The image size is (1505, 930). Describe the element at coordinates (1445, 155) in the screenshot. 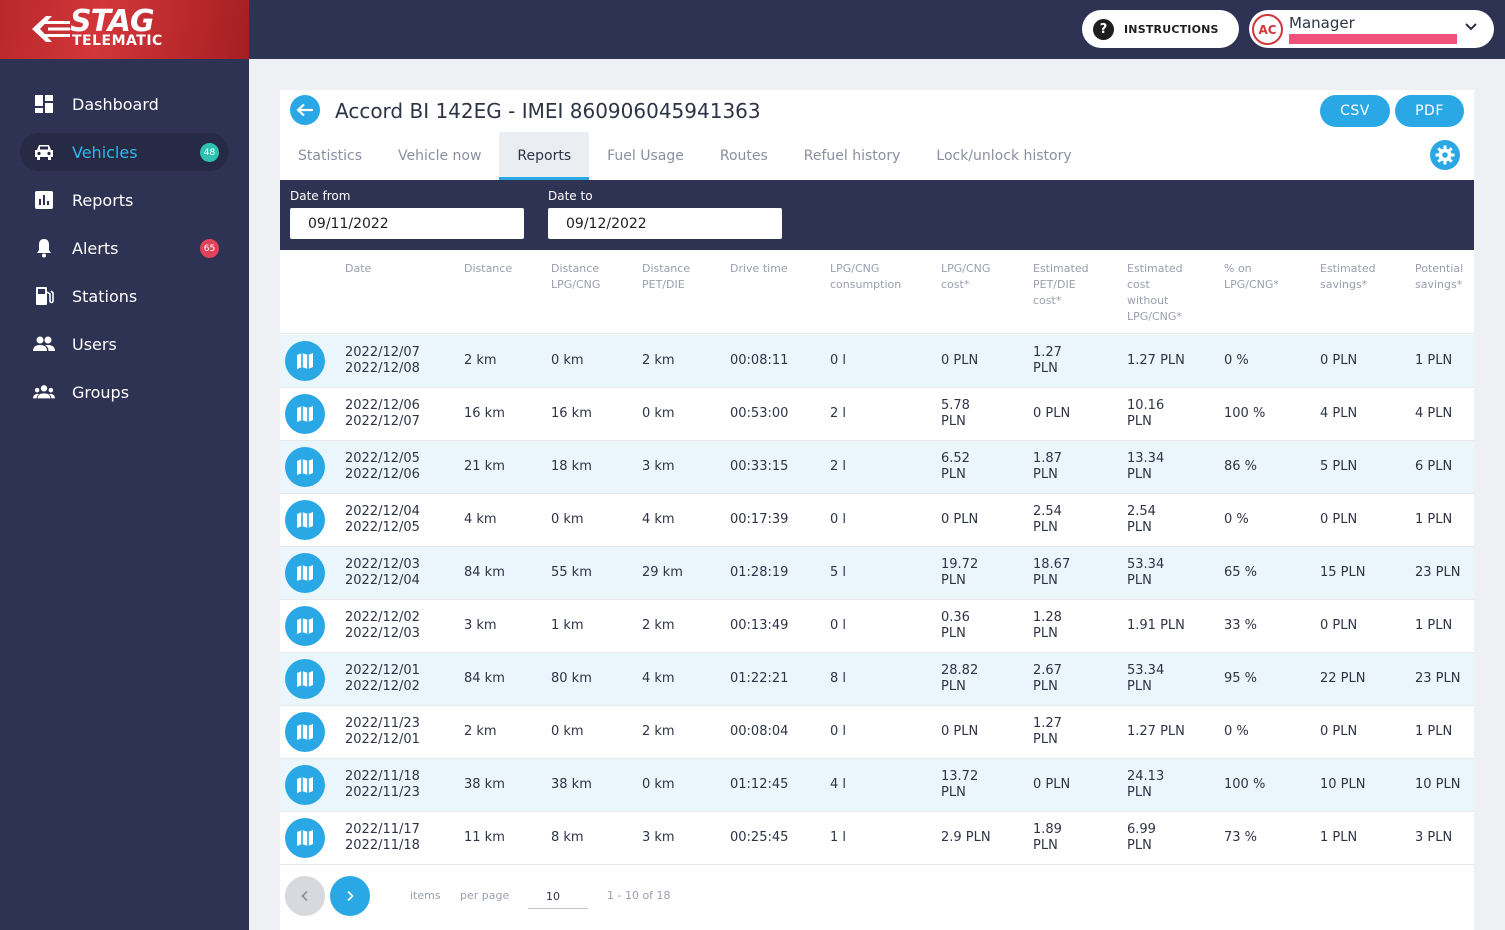

I see `settings-button` at that location.